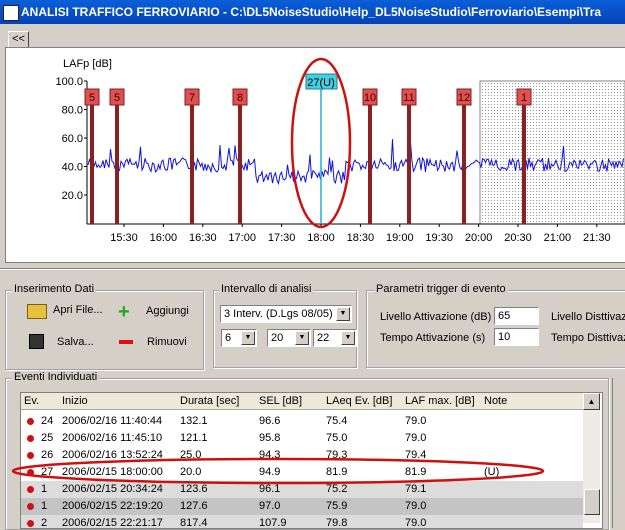 The image size is (625, 530). Describe the element at coordinates (591, 401) in the screenshot. I see `scroll-up: ▲` at that location.